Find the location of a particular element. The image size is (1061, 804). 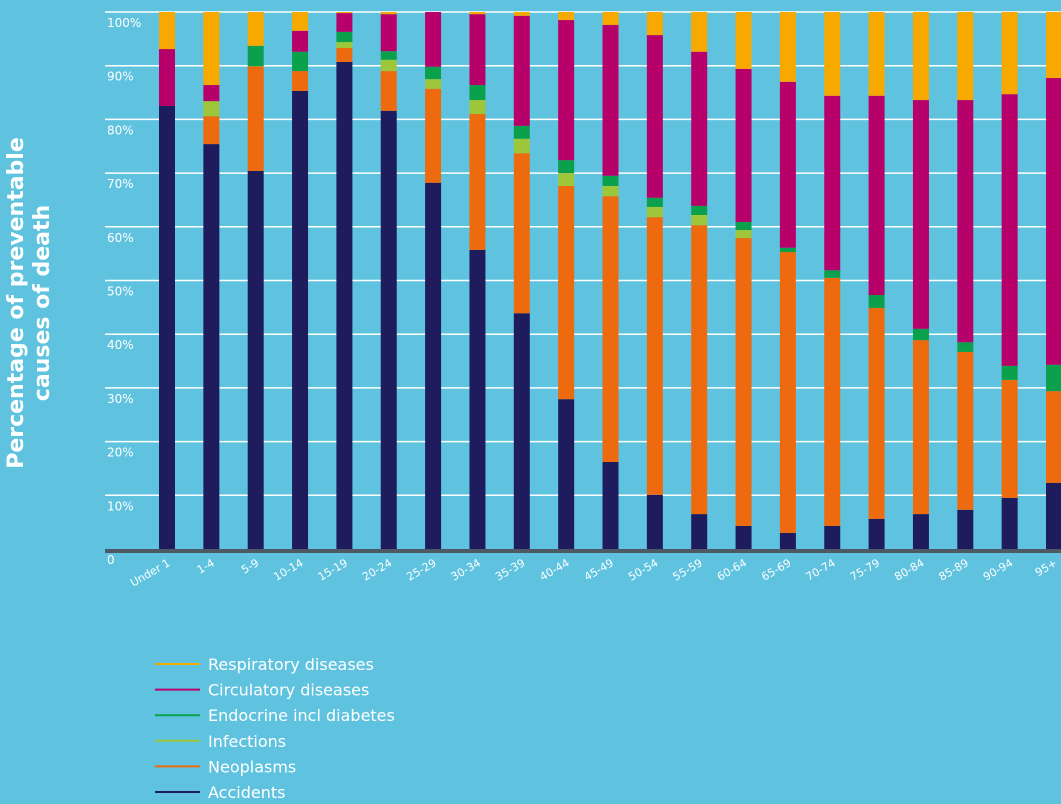

legend-label: Neoplasms is located at coordinates (252, 766).